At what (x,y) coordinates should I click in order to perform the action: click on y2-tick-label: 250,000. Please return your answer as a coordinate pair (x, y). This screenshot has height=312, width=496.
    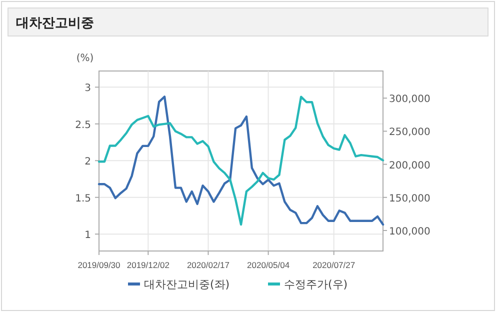
    Looking at the image, I should click on (409, 132).